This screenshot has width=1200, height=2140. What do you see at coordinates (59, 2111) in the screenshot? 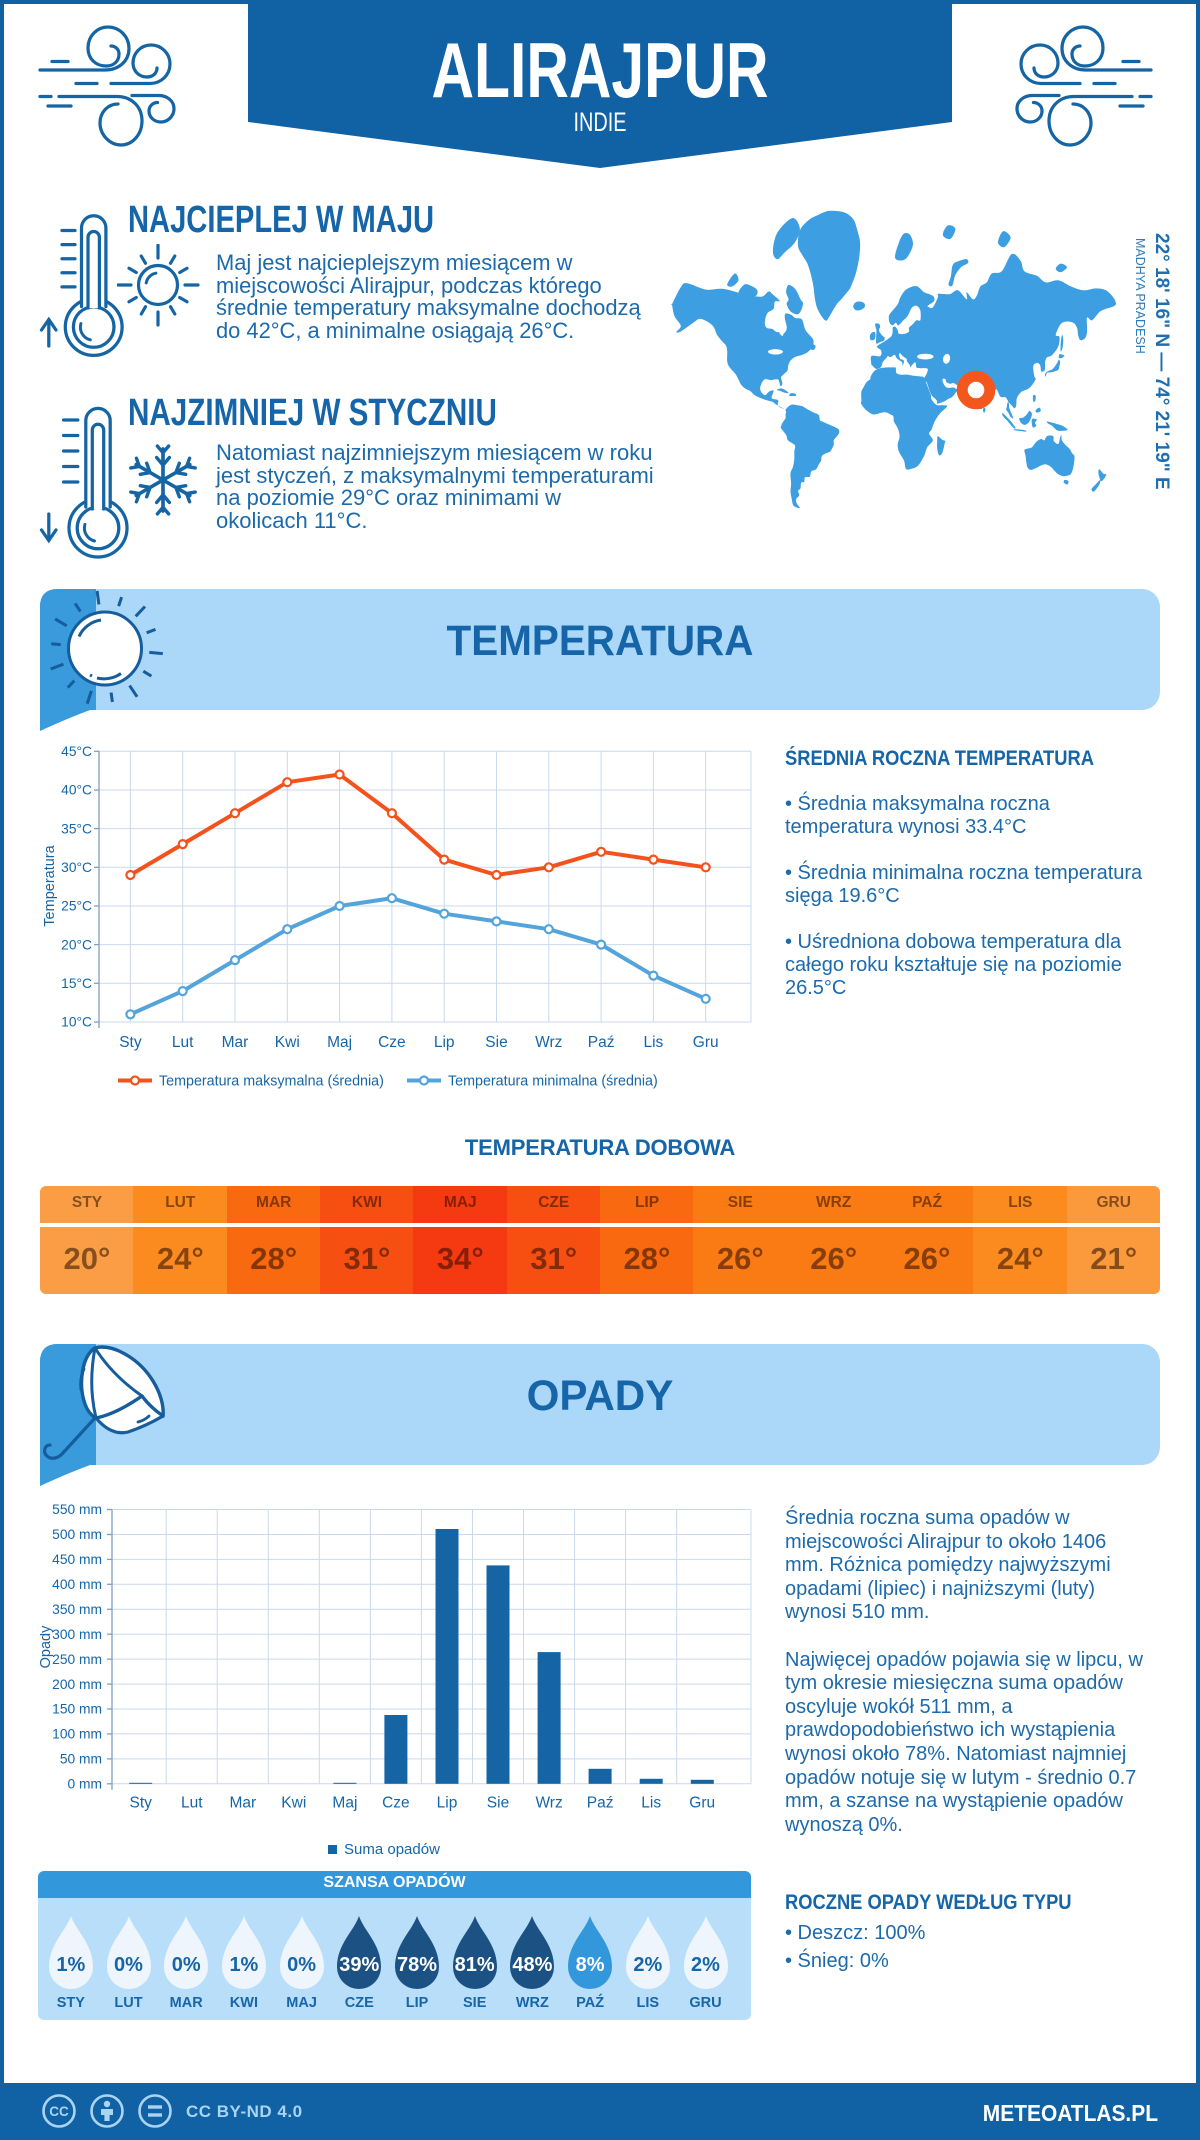
I see `svg-text: CC` at bounding box center [59, 2111].